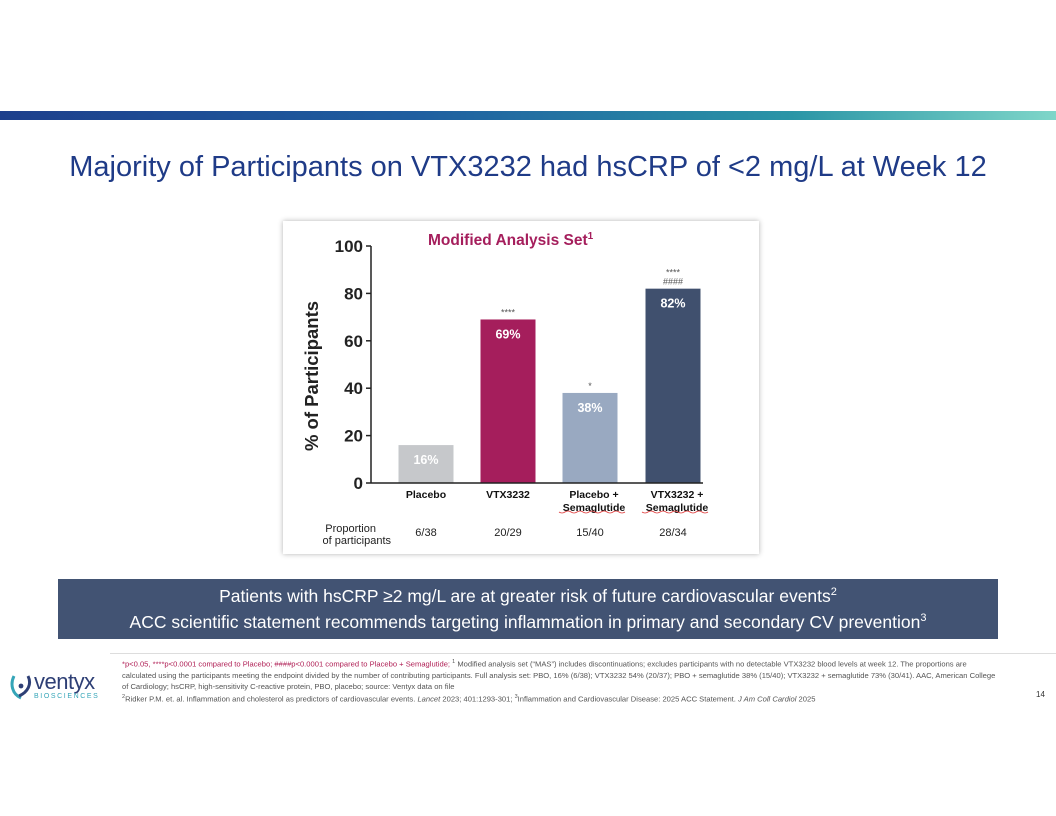  Describe the element at coordinates (64, 681) in the screenshot. I see `logo-wordmark: ventyx` at that location.